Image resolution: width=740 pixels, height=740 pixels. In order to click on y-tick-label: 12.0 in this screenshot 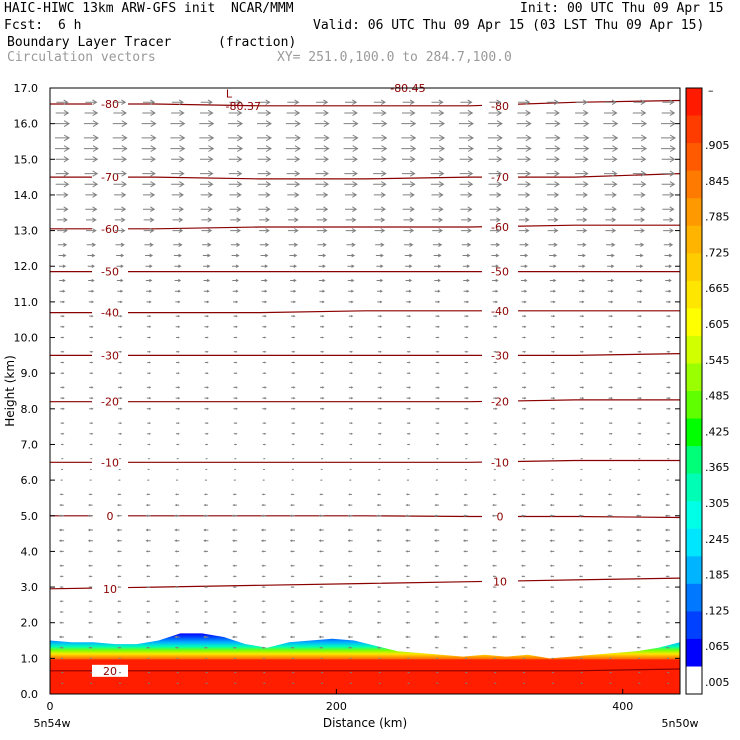, I will do `click(26, 266)`.